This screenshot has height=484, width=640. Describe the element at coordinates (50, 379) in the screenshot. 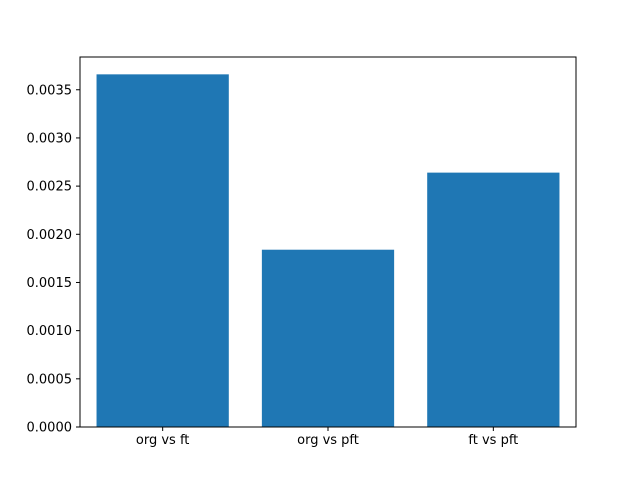

I see `y-tick-label: 0.0005` at that location.